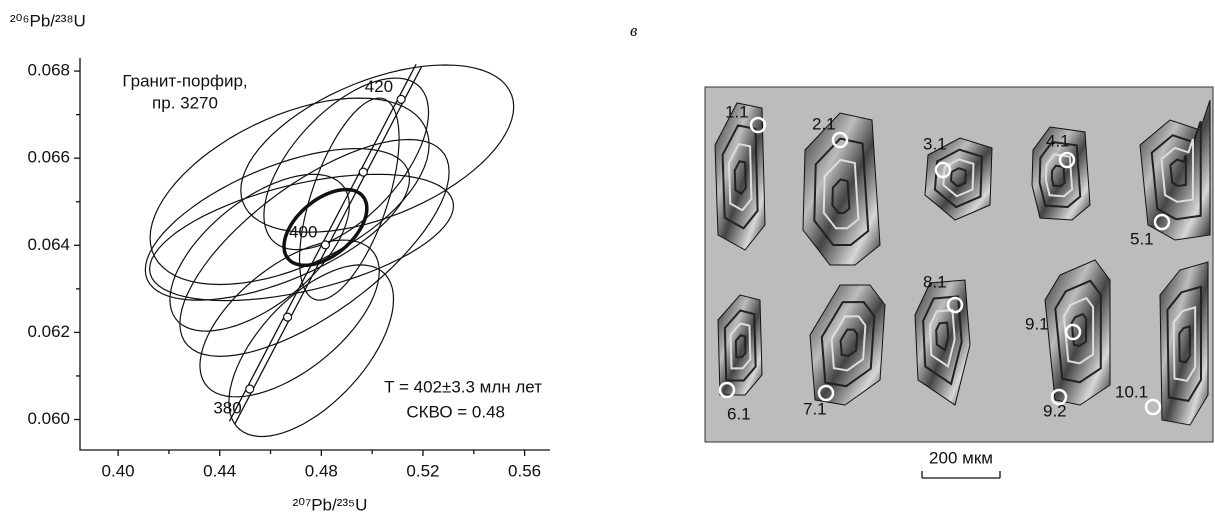 The width and height of the screenshot is (1215, 515). Describe the element at coordinates (330, 504) in the screenshot. I see `x-axis-title: ²⁰⁷Pb/²³⁵U` at that location.